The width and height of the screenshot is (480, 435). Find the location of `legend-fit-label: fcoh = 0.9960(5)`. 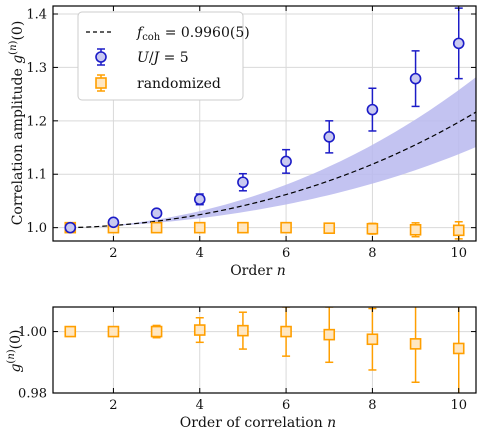

legend-fit-label: fcoh = 0.9960(5) is located at coordinates (193, 34).